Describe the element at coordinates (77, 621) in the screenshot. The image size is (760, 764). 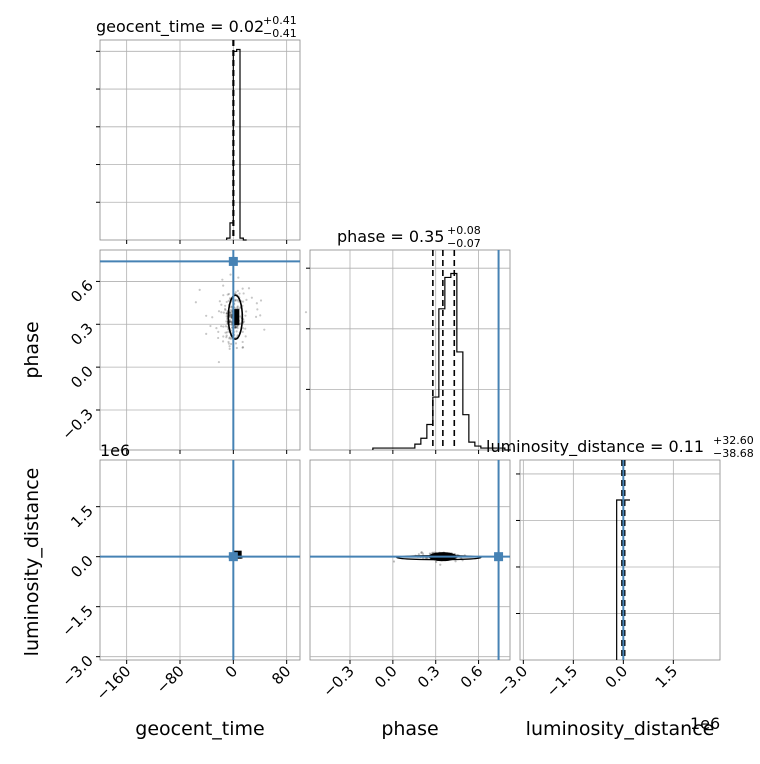
I see `y-tick-label: −1.5` at that location.